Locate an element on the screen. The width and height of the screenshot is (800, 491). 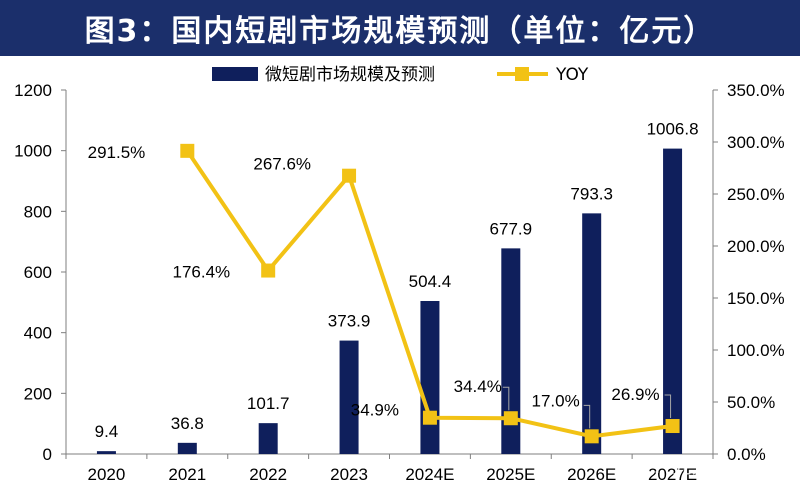
bar-data-label: 1006.8 is located at coordinates (673, 129).